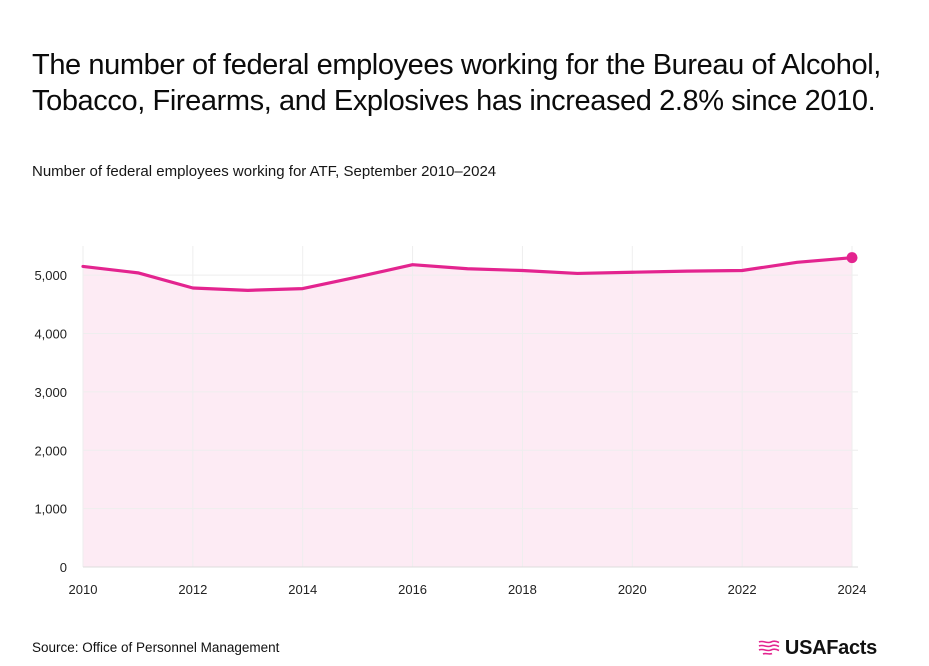 This screenshot has height=666, width=929. Describe the element at coordinates (302, 589) in the screenshot. I see `x-tick-label: 2014` at that location.